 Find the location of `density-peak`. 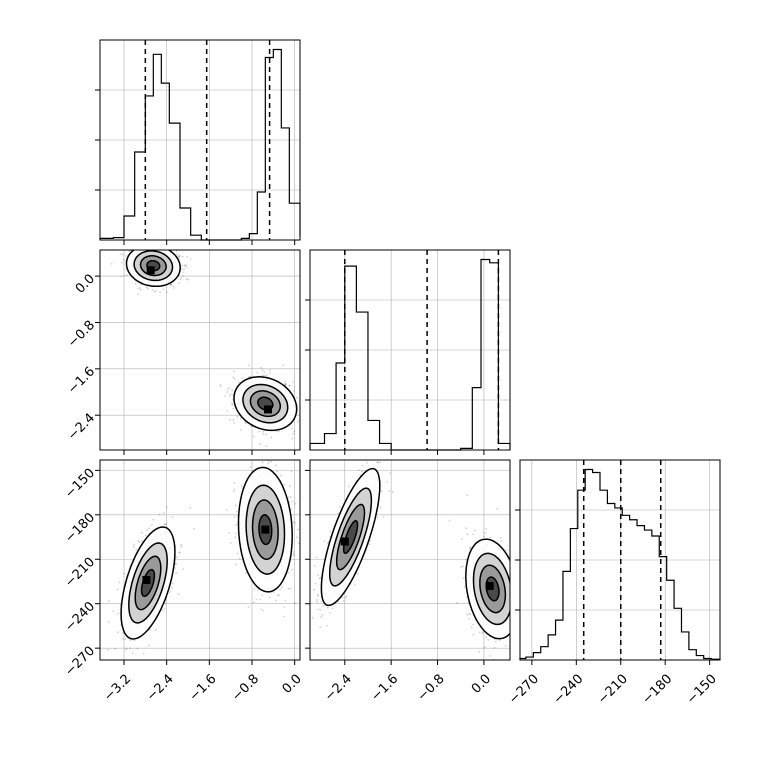

density-peak is located at coordinates (265, 529).